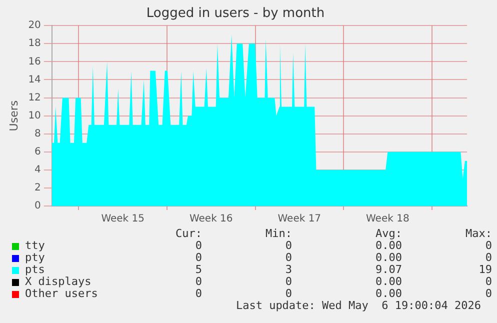  What do you see at coordinates (34, 26) in the screenshot?
I see `y-tick-label: 20` at bounding box center [34, 26].